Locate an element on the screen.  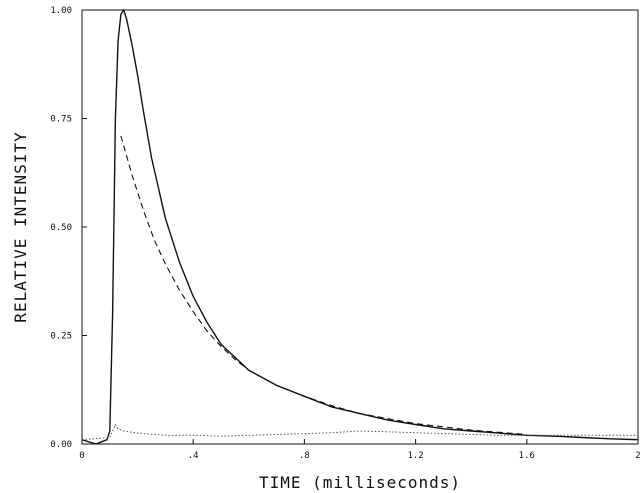
y-tick-label: 0.00 is located at coordinates (61, 445).